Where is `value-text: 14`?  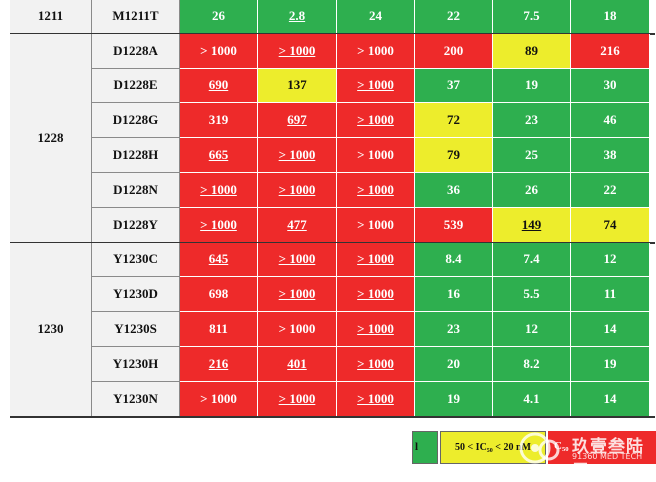
value-text: 14 is located at coordinates (610, 398).